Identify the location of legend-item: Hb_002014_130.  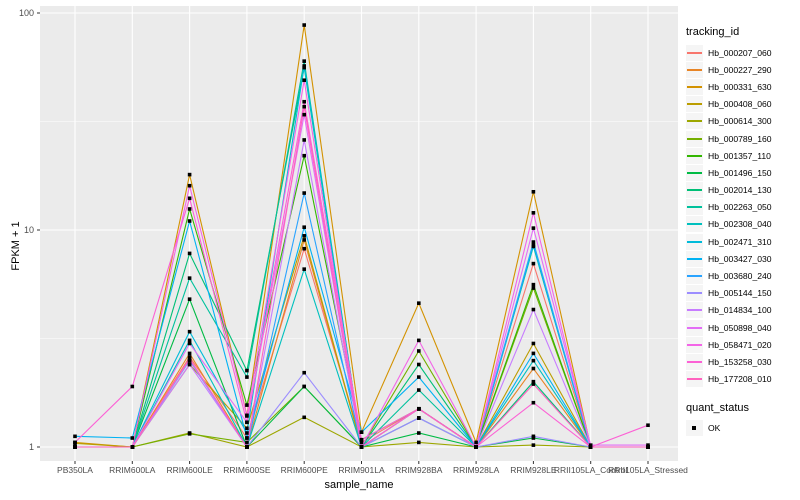
(742, 190).